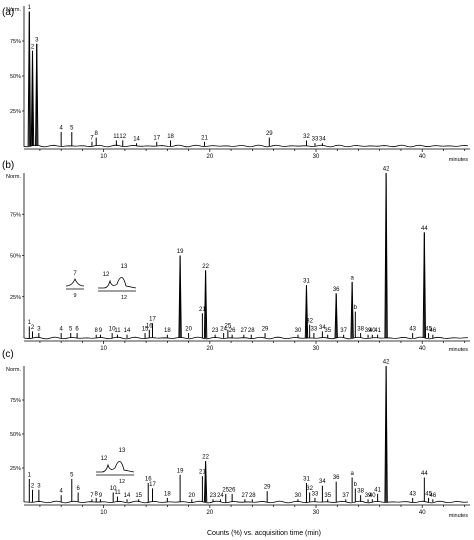 The height and width of the screenshot is (540, 474). Describe the element at coordinates (8, 354) in the screenshot. I see `panel-label: (c)` at that location.